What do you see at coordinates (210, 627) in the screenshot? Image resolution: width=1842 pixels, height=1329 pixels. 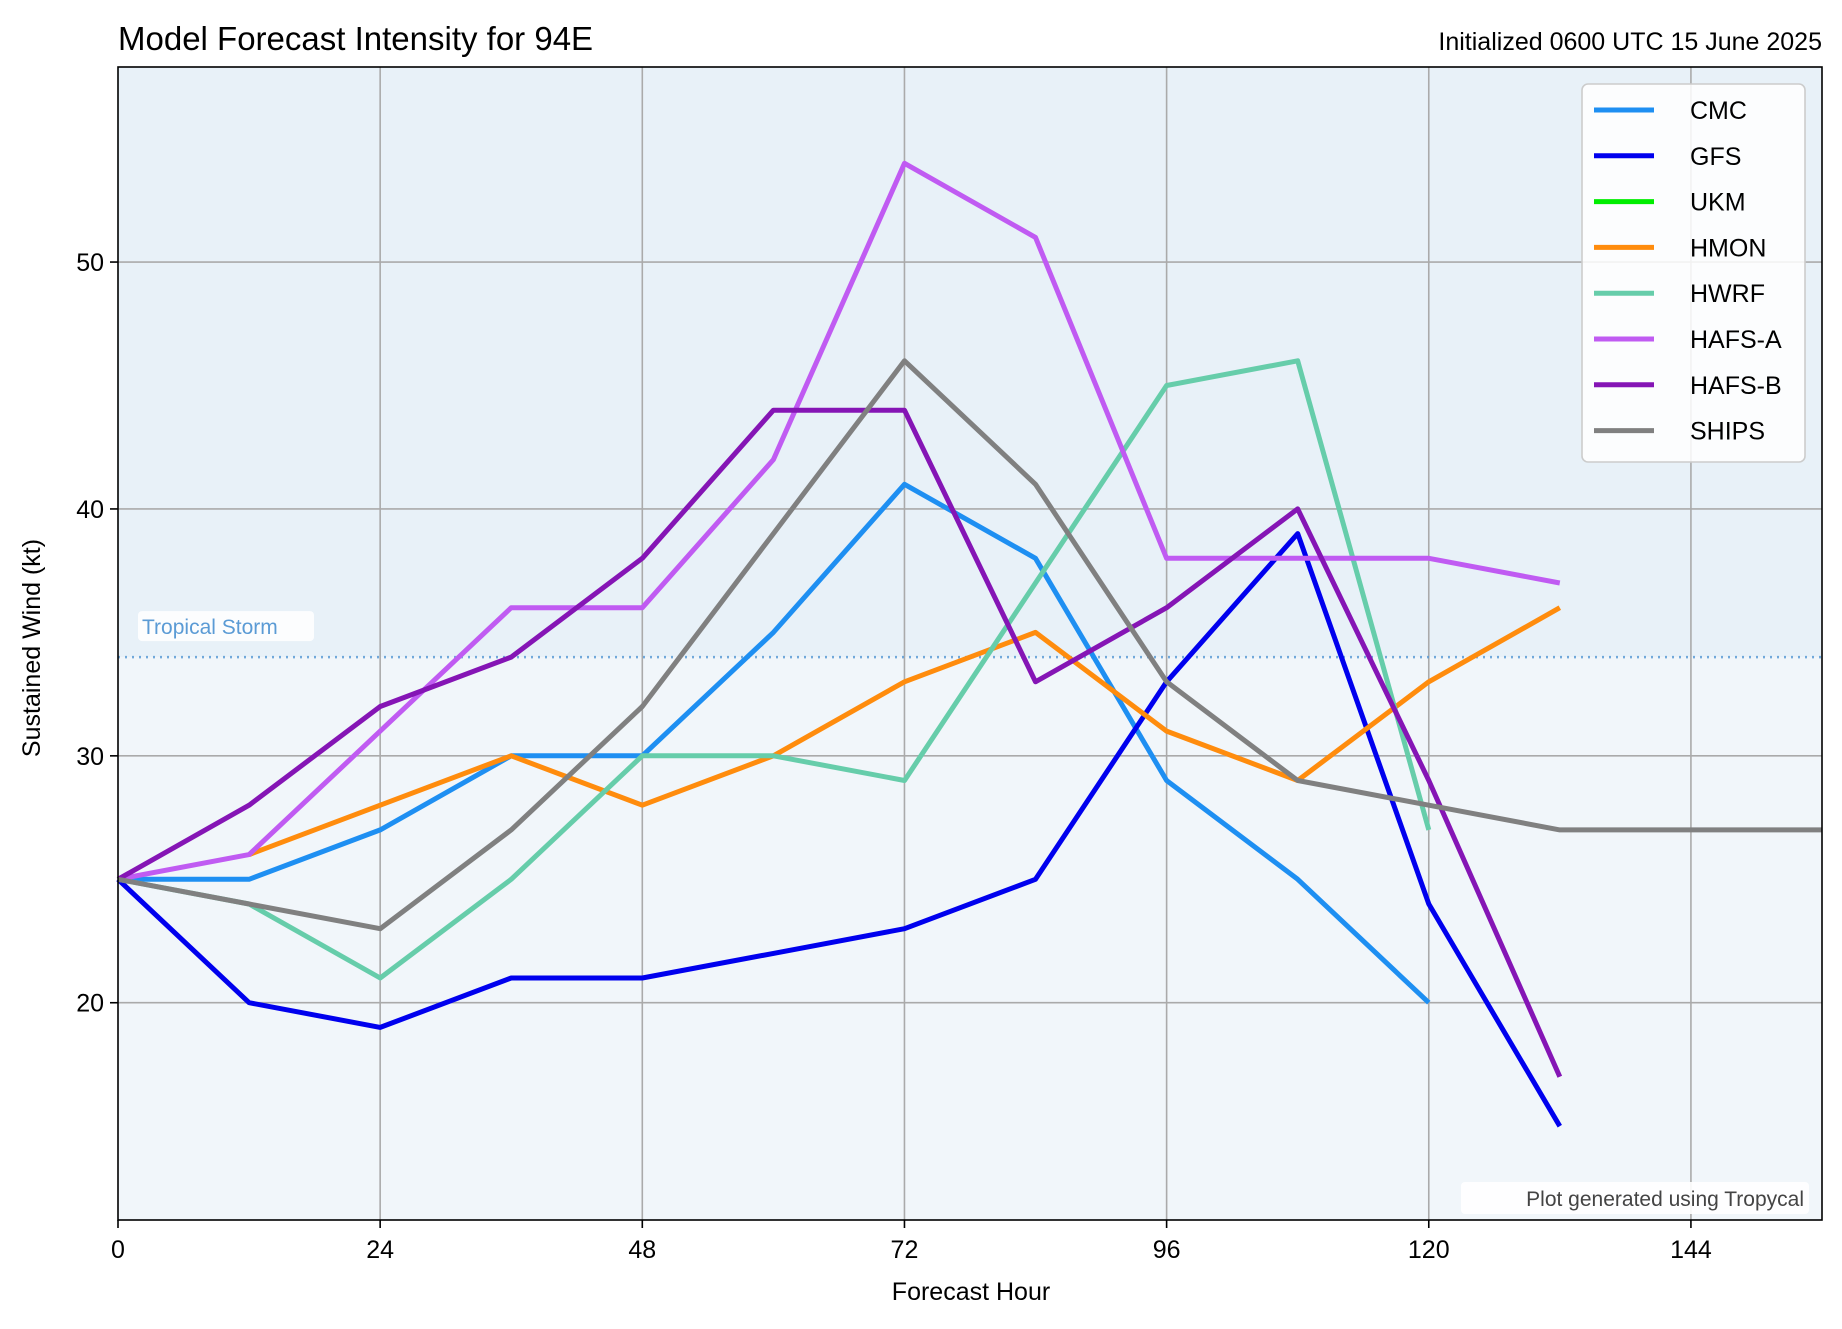 I see `threshold-label: Tropical Storm` at bounding box center [210, 627].